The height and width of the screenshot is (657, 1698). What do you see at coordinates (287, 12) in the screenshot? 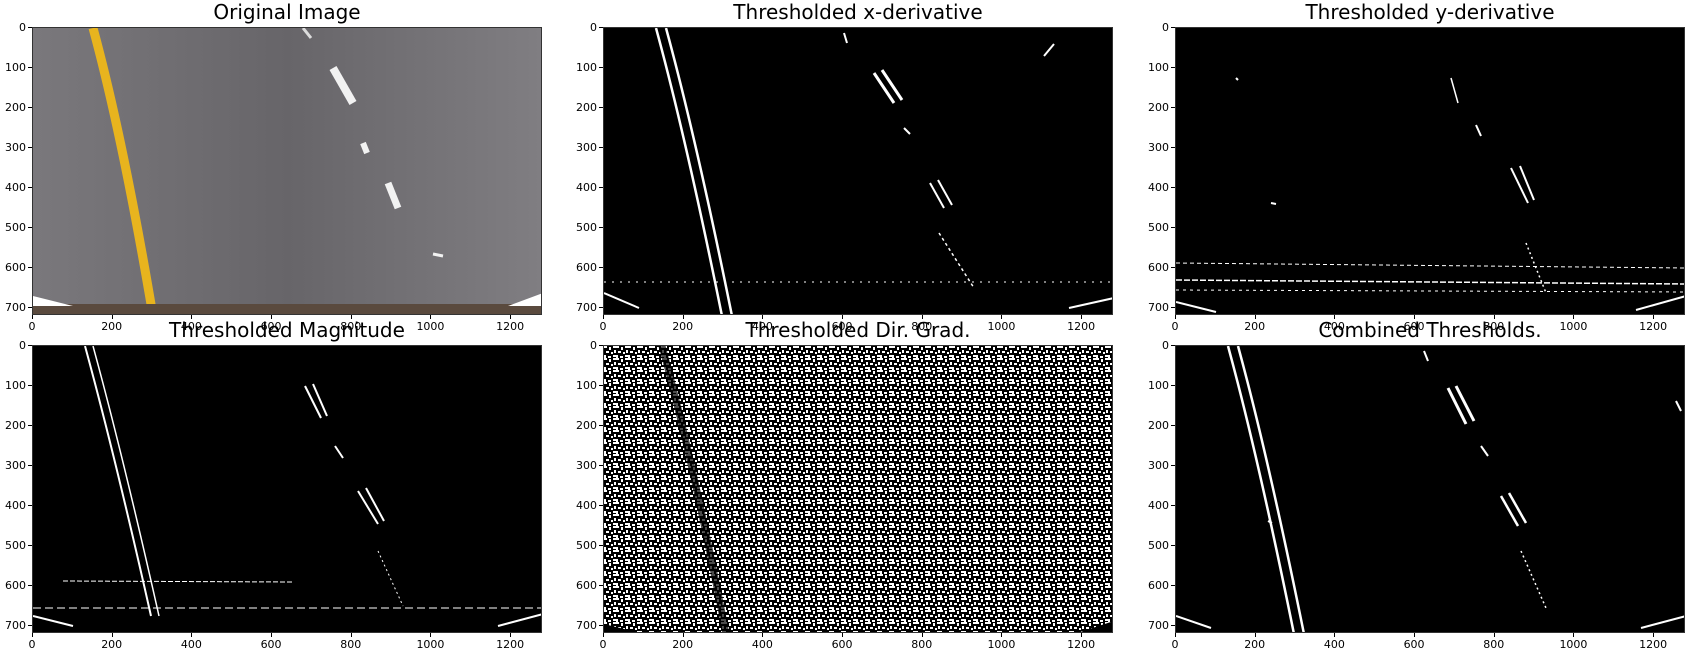
I see `panel-title: Original Image` at bounding box center [287, 12].